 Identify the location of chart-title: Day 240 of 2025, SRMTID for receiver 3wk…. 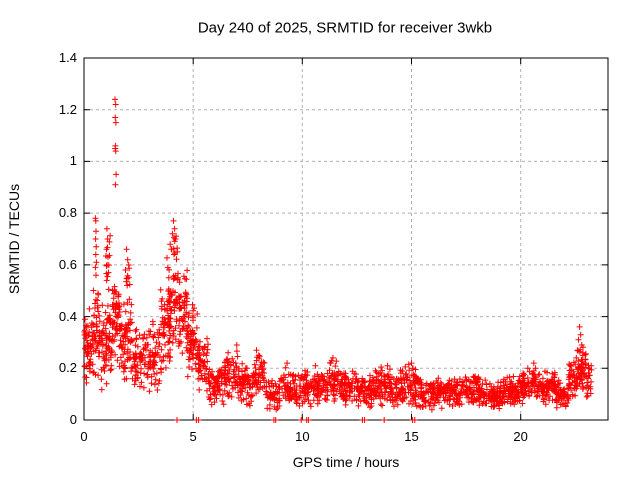
(345, 28).